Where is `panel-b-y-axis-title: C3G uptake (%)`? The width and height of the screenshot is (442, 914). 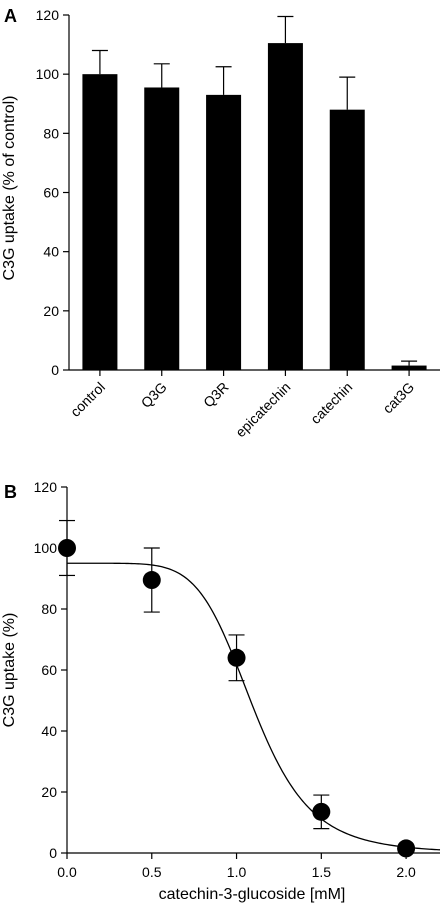 panel-b-y-axis-title: C3G uptake (%) is located at coordinates (9, 670).